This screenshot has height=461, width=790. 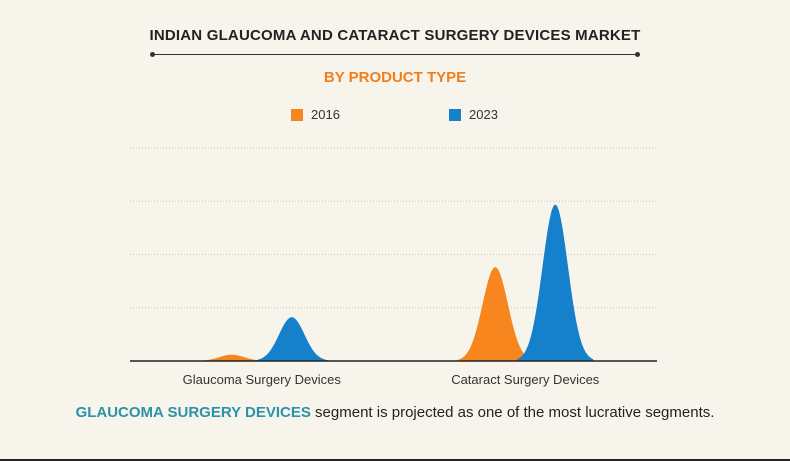 I want to click on legend-item-2016: 2016, so click(x=315, y=114).